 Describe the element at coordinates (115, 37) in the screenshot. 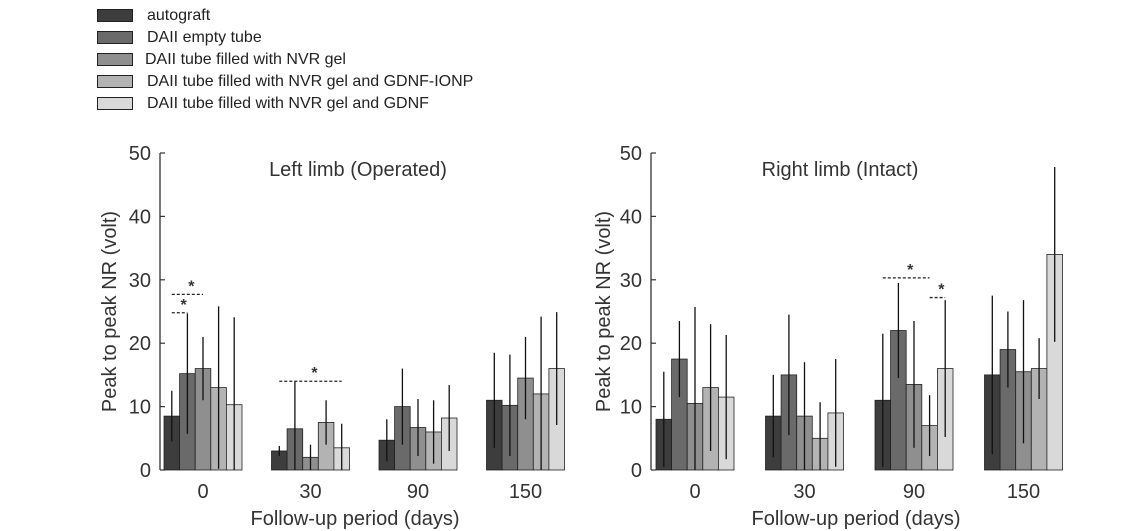

I see `legend-swatch-empty-tube` at that location.